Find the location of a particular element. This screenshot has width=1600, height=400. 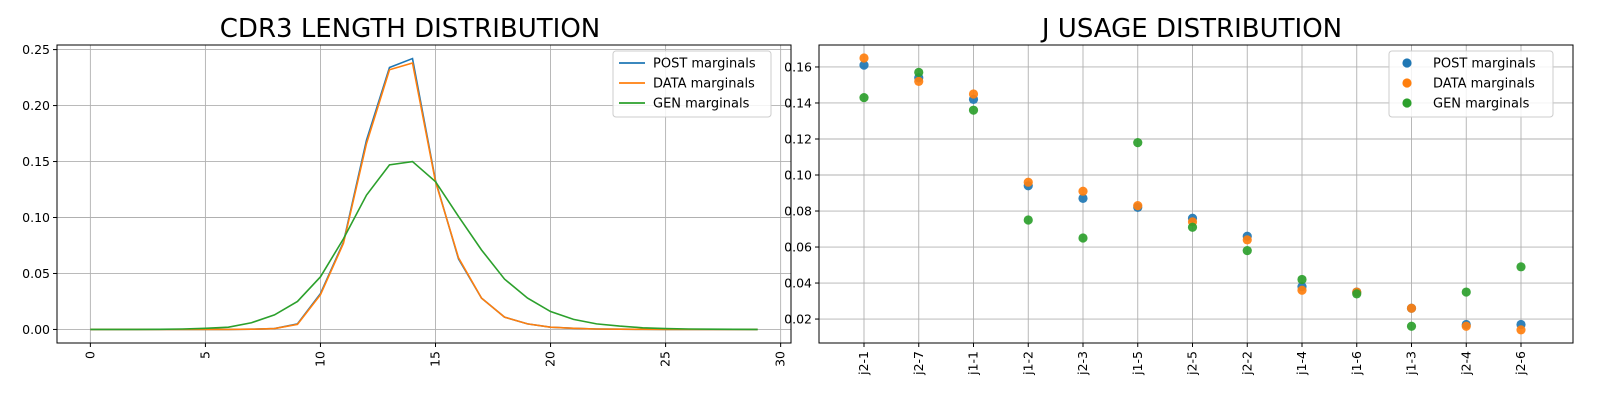

y-tick-label: 0.08 is located at coordinates (798, 211).